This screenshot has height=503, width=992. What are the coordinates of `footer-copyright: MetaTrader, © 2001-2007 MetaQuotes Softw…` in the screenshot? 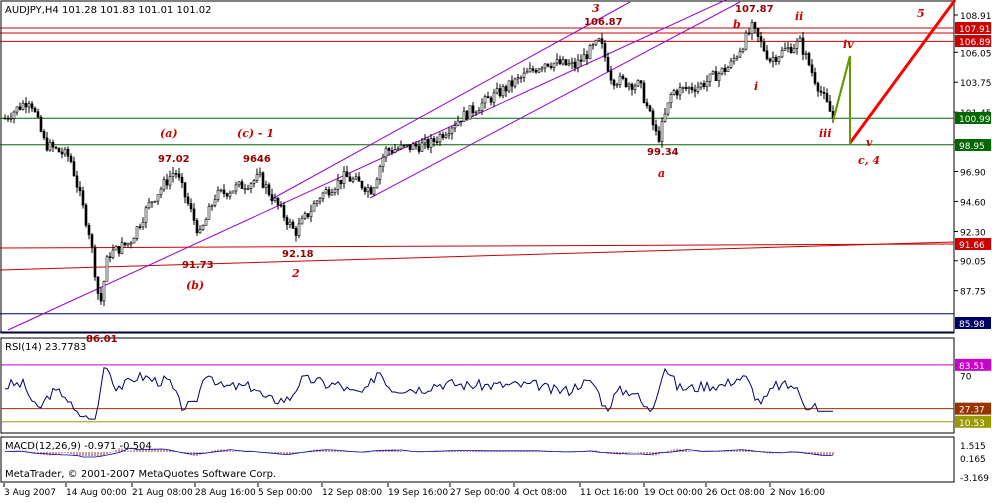 It's located at (140, 474).